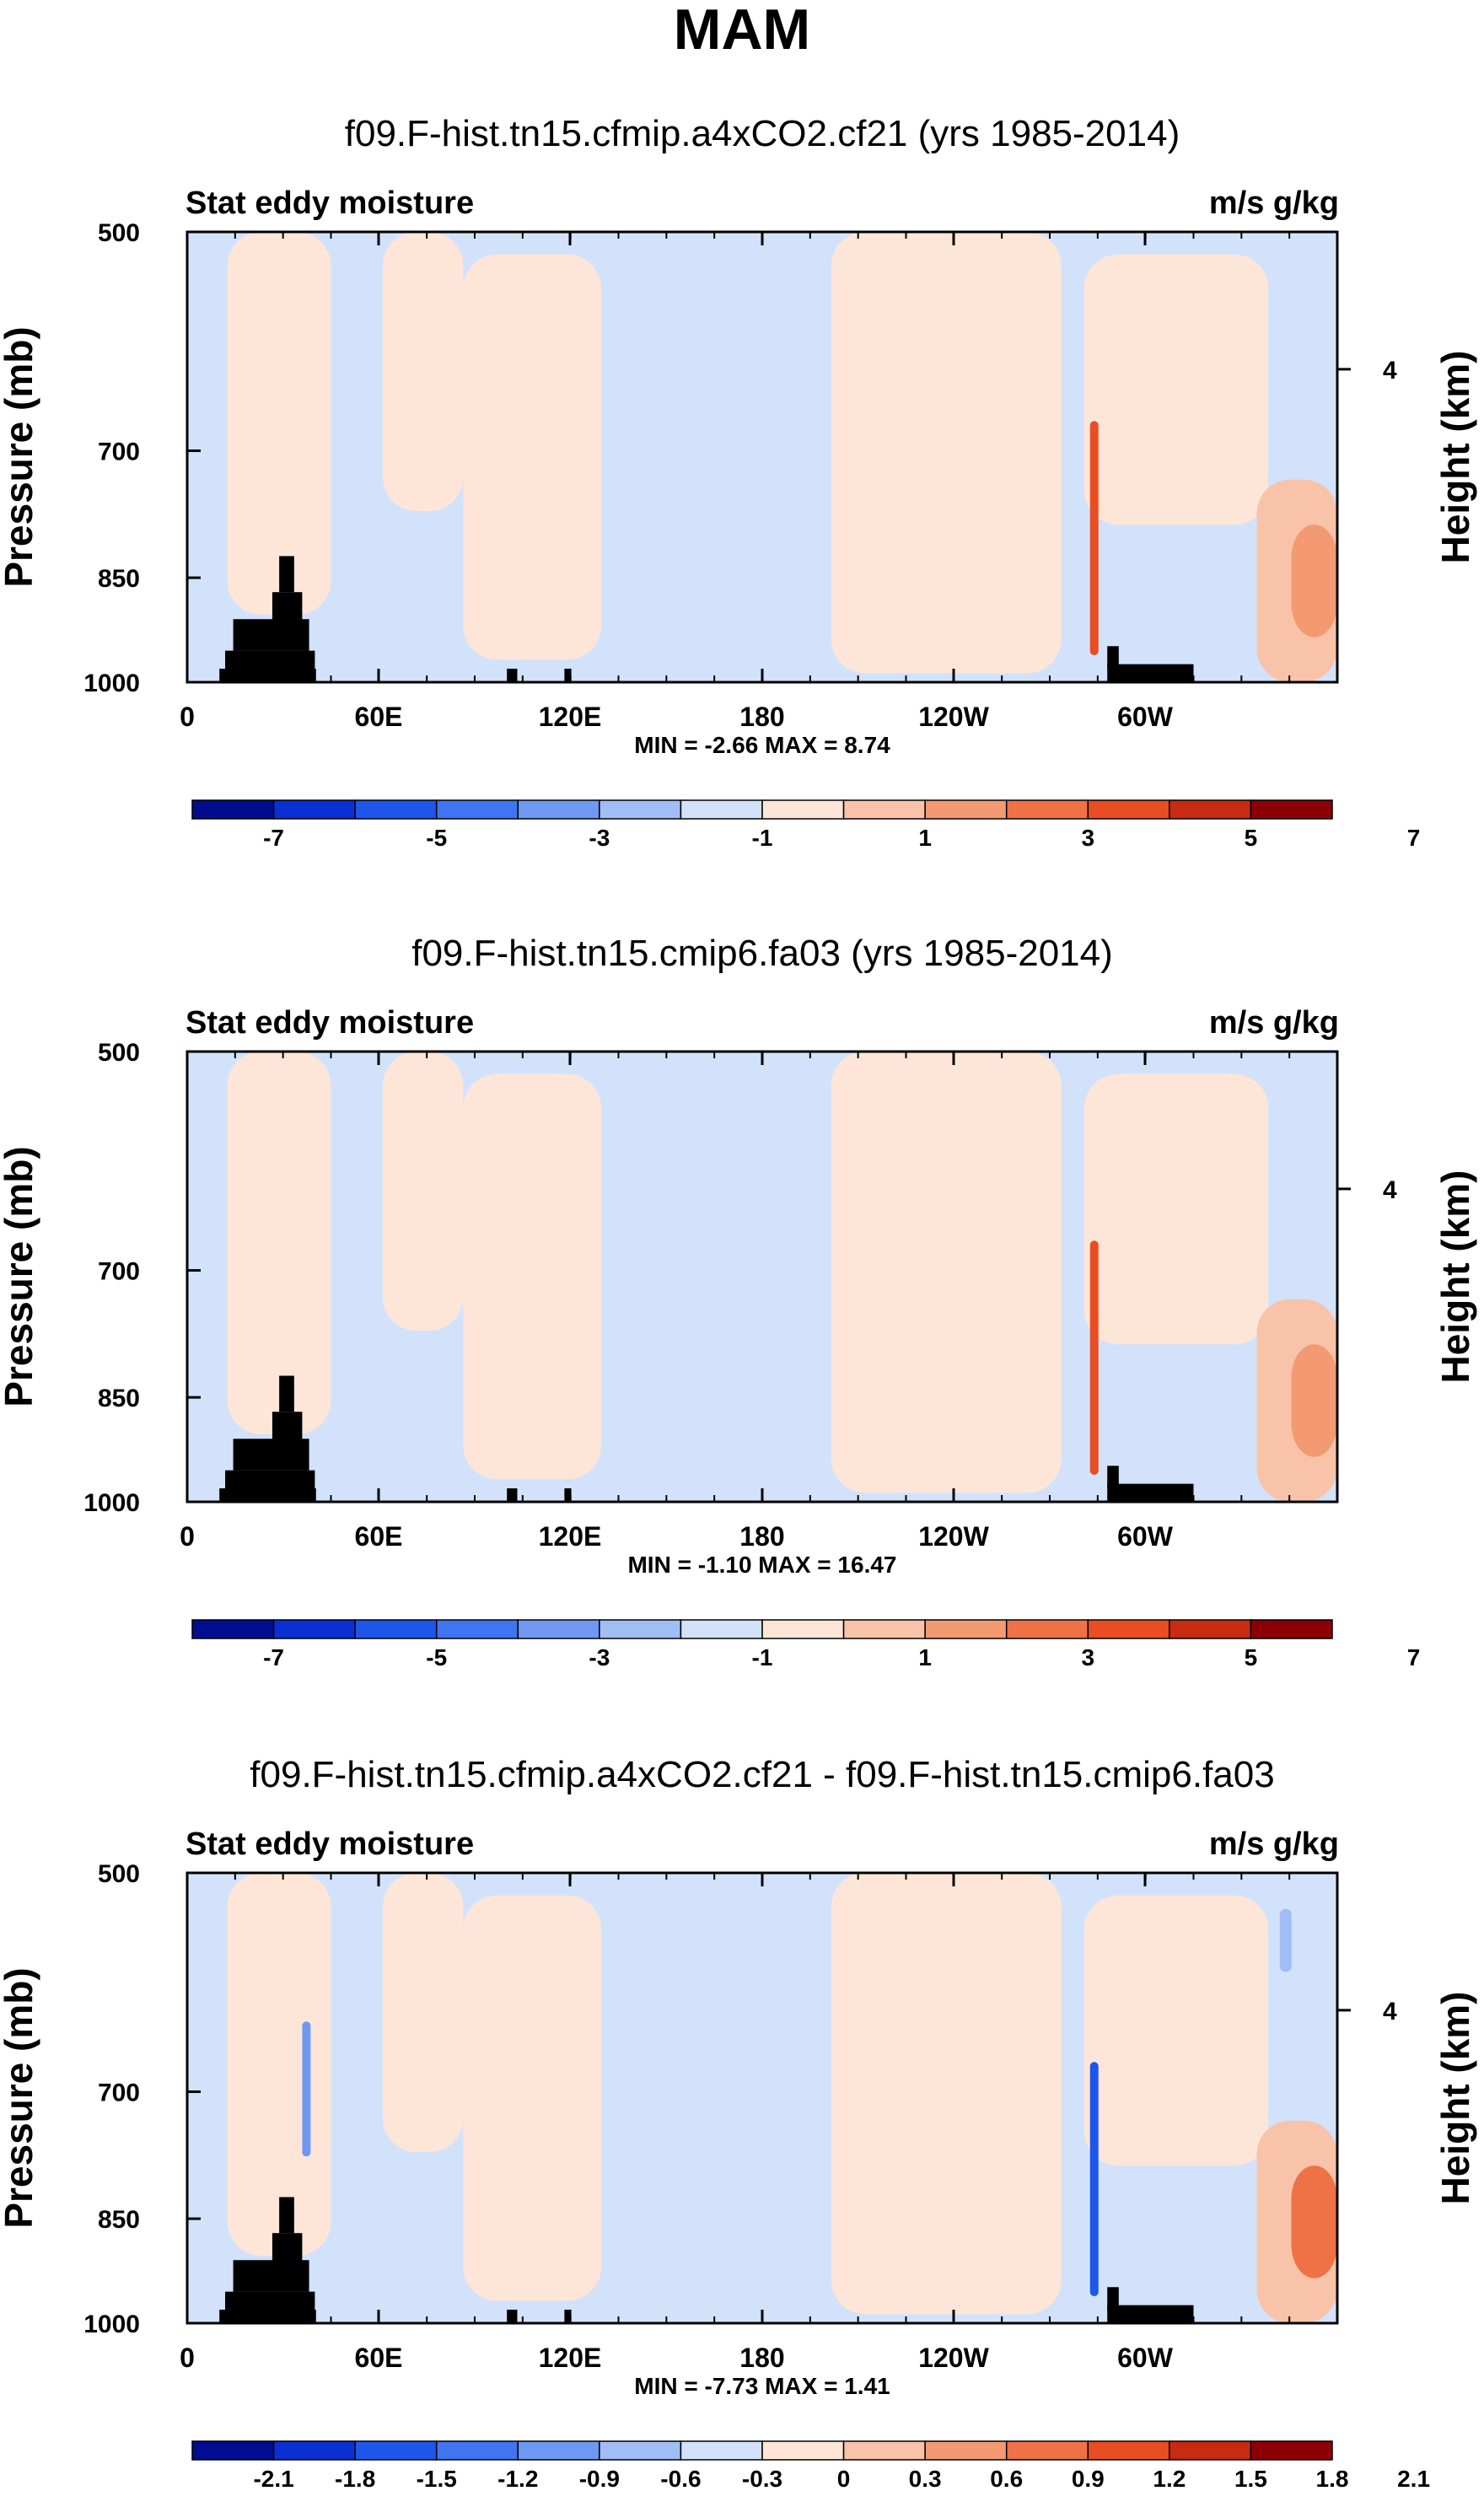 This screenshot has width=1484, height=2507. I want to click on colorbar-label: 0.9, so click(1088, 2479).